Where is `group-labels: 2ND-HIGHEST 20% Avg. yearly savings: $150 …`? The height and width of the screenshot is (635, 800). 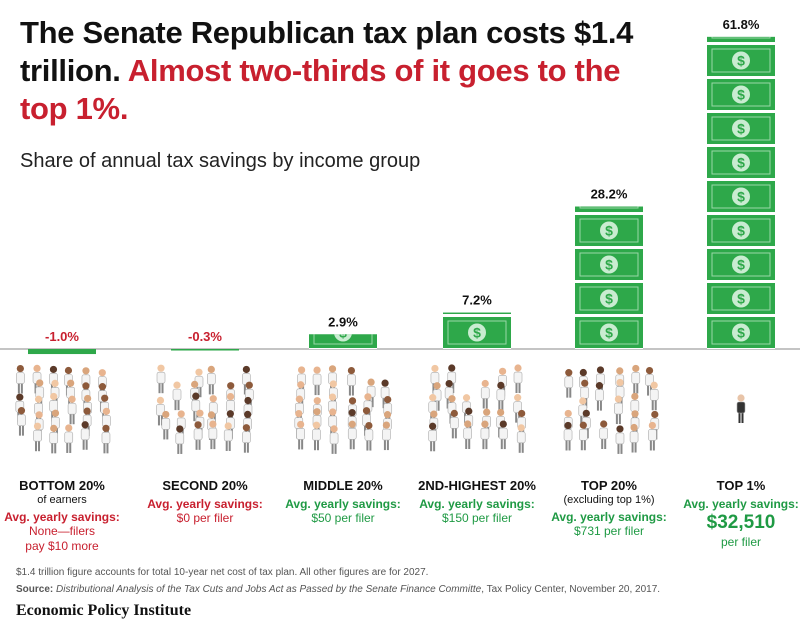 group-labels: 2ND-HIGHEST 20% Avg. yearly savings: $150 … is located at coordinates (477, 502).